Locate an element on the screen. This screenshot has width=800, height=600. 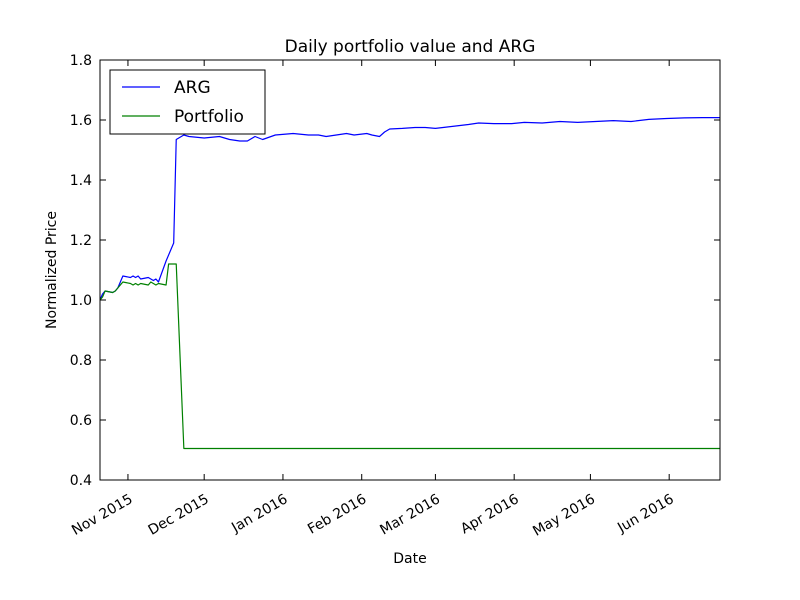
y-tick-label: 1.0 is located at coordinates (81, 301).